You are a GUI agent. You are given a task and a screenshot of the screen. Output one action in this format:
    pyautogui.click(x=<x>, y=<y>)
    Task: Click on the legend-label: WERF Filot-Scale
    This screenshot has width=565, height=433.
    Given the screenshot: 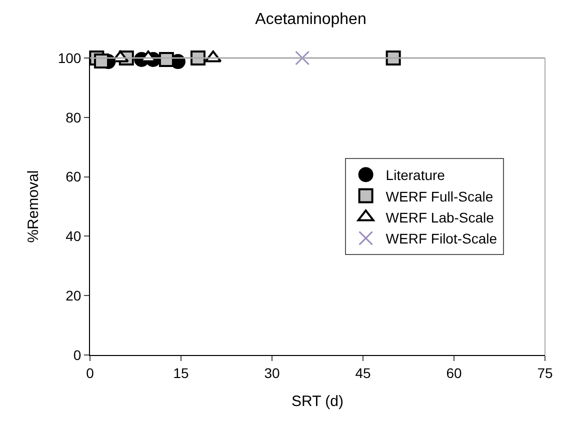 What is the action you would take?
    pyautogui.click(x=442, y=238)
    